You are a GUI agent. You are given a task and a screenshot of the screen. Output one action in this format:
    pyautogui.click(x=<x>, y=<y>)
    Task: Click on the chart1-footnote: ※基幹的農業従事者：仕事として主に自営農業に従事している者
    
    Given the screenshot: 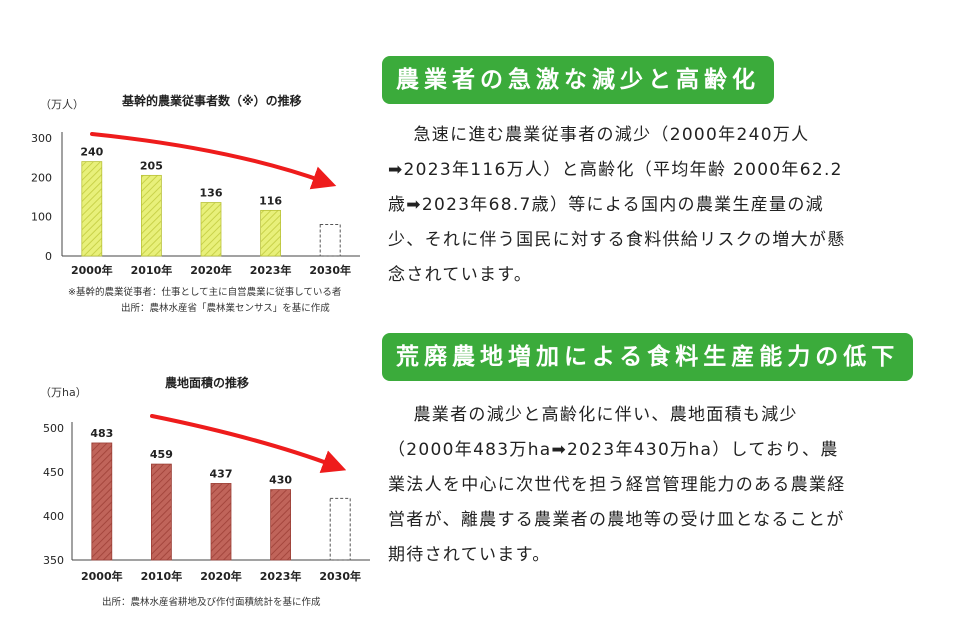 What is the action you would take?
    pyautogui.click(x=205, y=292)
    